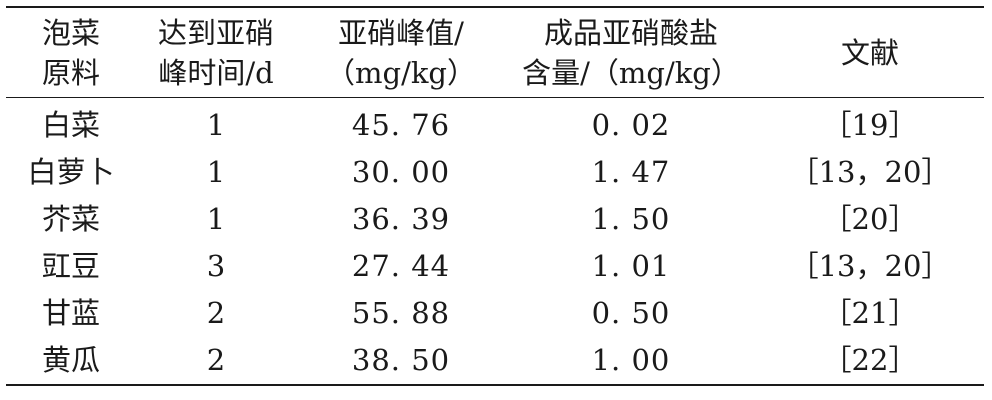  Describe the element at coordinates (71, 52) in the screenshot. I see `header-raw-material: 泡菜 原料` at that location.